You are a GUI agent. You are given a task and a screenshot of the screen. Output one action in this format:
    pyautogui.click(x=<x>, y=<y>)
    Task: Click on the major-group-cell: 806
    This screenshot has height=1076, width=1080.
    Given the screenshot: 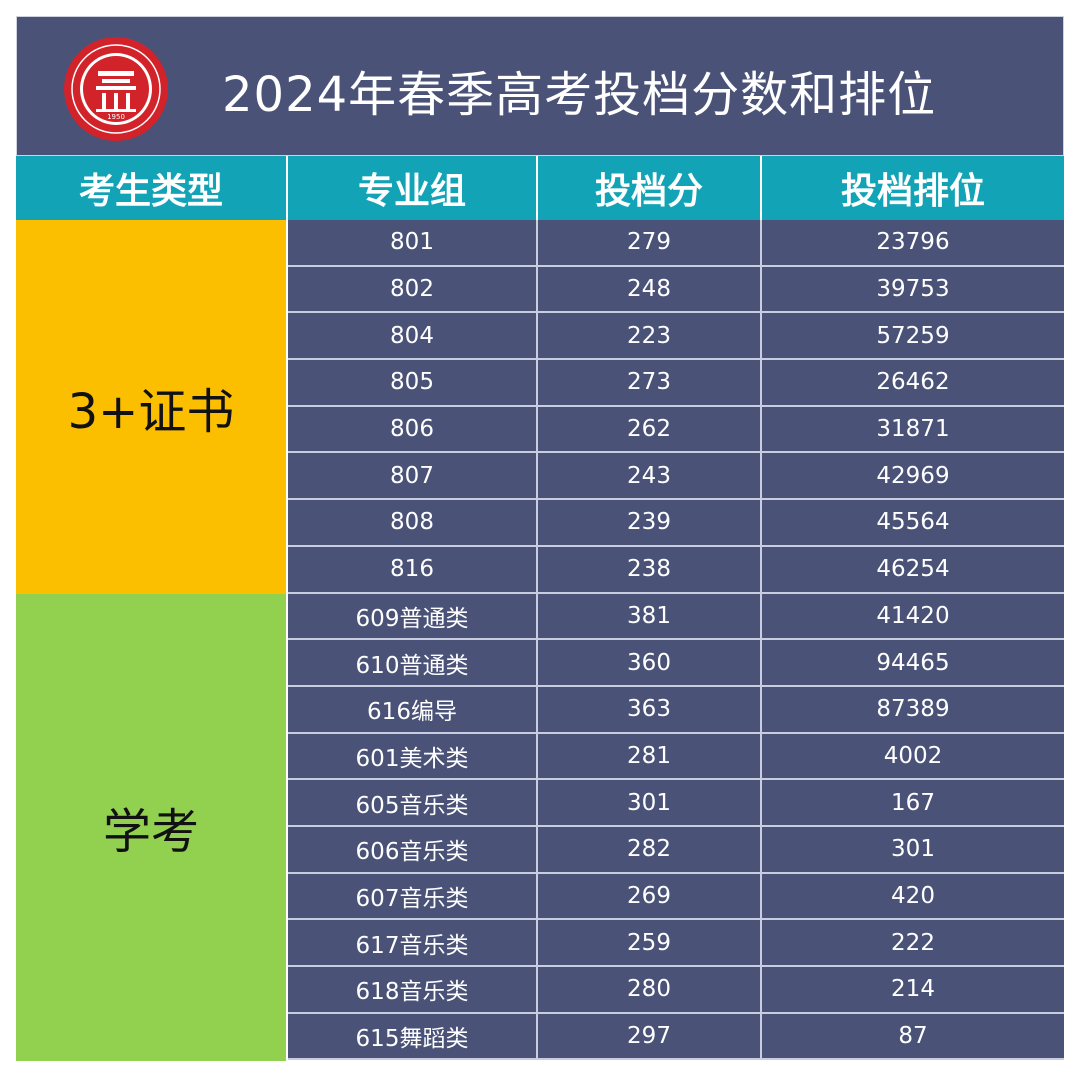 What is the action you would take?
    pyautogui.click(x=413, y=430)
    